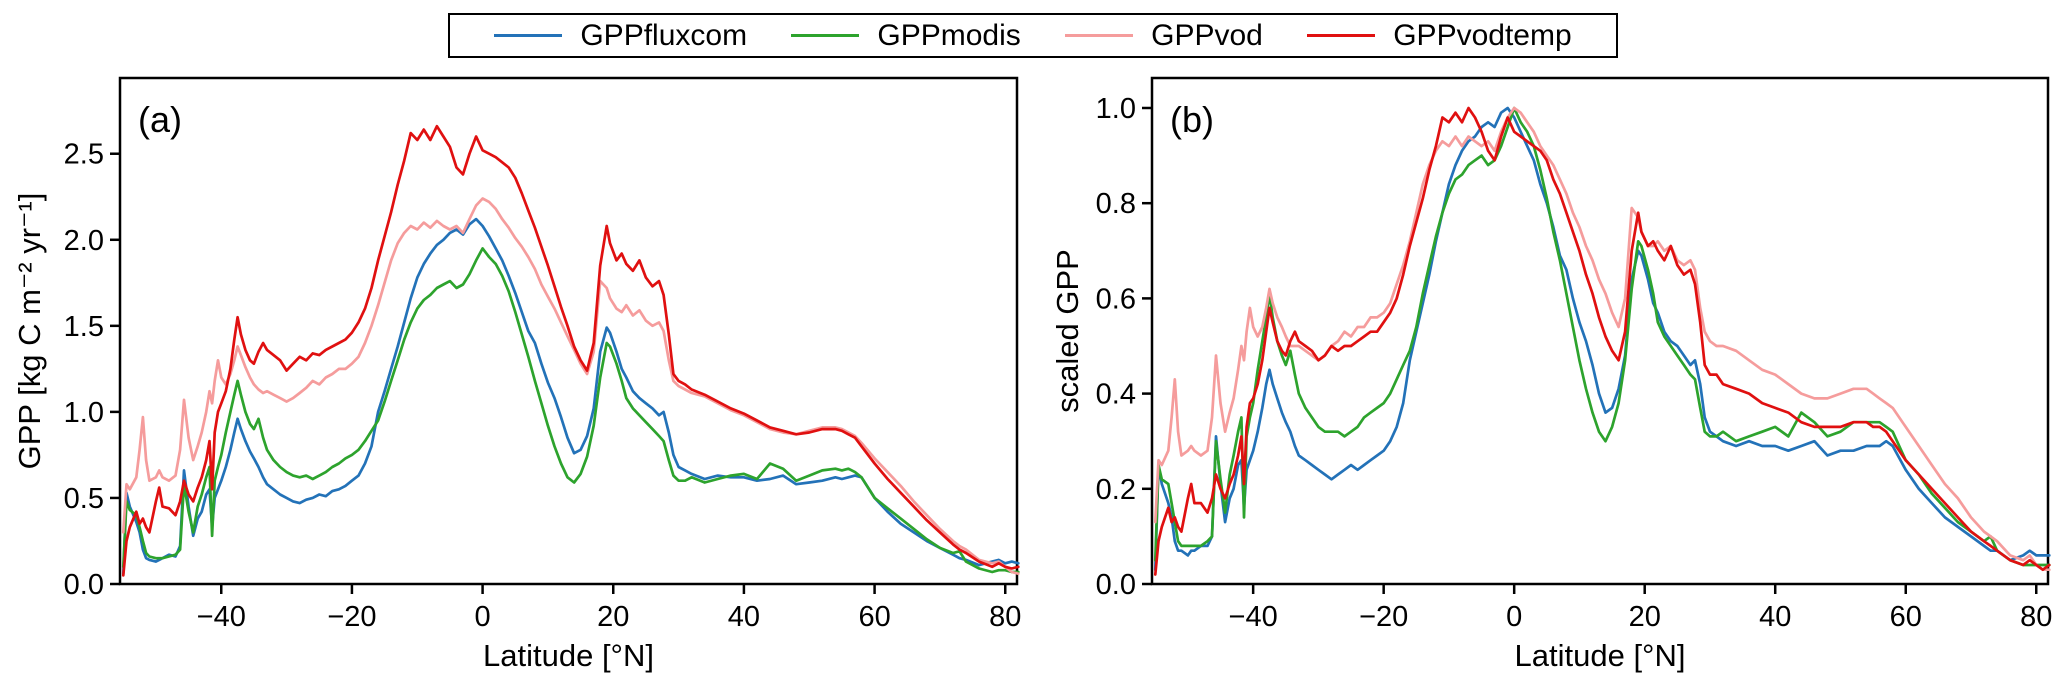 The width and height of the screenshot is (2067, 681). Describe the element at coordinates (1207, 35) in the screenshot. I see `legend-label-gppvod: GPPvod` at that location.